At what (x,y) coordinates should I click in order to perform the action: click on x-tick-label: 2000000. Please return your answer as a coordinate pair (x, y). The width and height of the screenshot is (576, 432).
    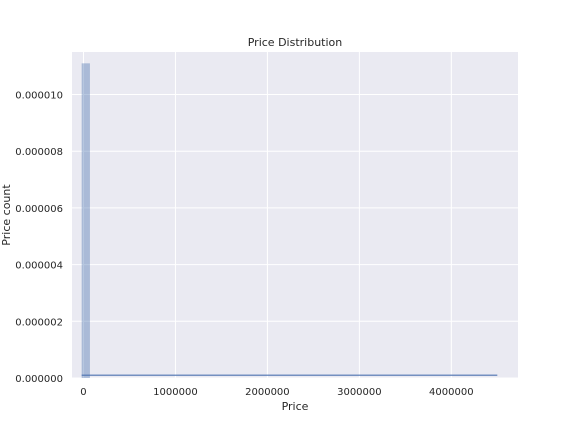
    Looking at the image, I should click on (267, 392).